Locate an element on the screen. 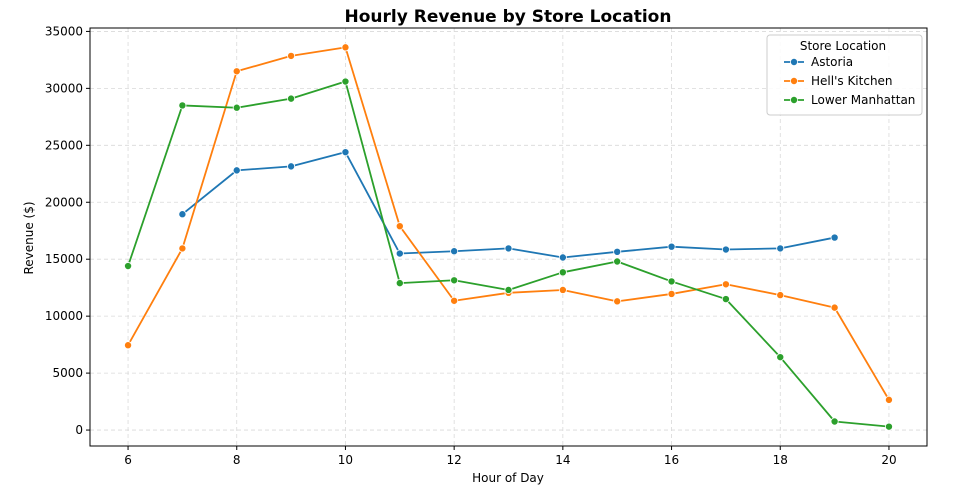  x-tick-label: 8 is located at coordinates (237, 460).